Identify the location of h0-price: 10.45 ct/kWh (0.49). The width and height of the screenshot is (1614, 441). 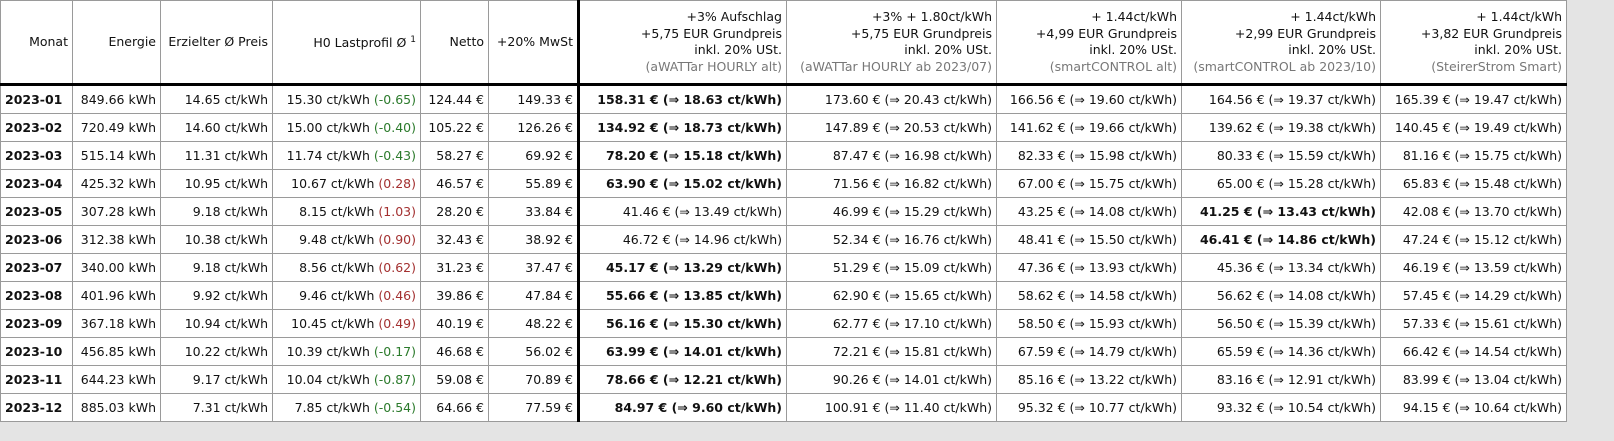
(346, 323).